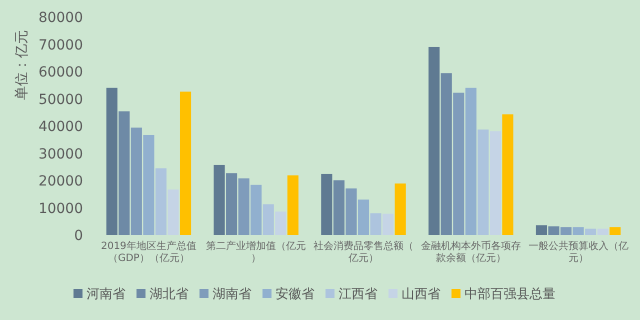 Image resolution: width=640 pixels, height=320 pixels. Describe the element at coordinates (169, 294) in the screenshot. I see `legend-label: 湖北省` at that location.